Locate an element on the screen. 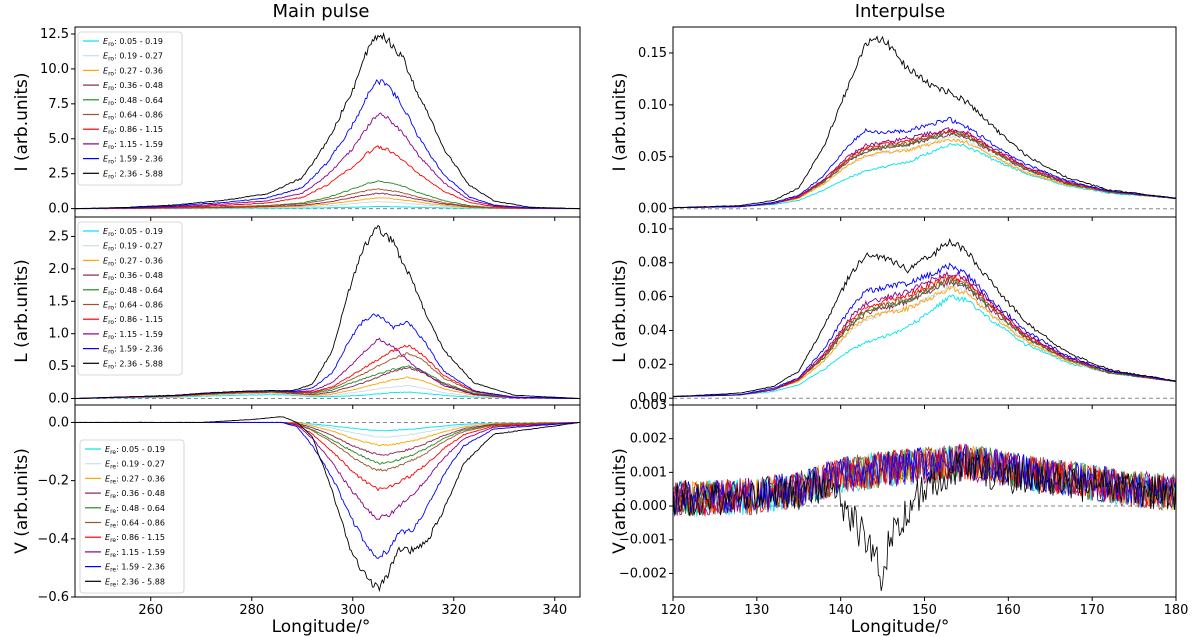  legend-entry: Ere: 0.05 - 0.19 is located at coordinates (135, 450).